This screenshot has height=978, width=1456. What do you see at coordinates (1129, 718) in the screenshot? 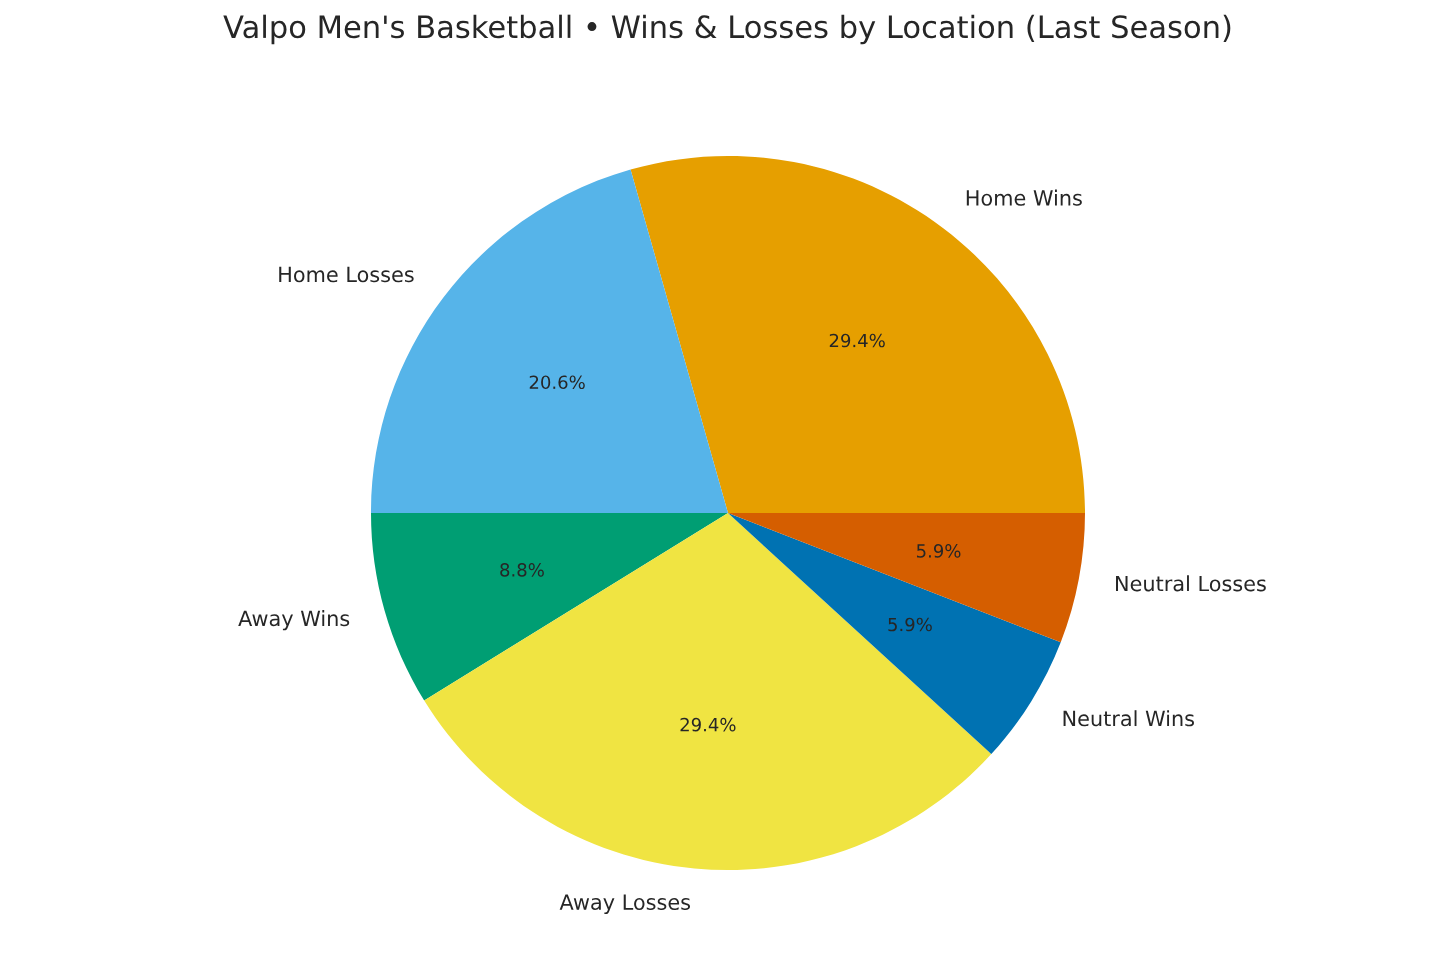
I see `slice-label: Neutral Wins` at bounding box center [1129, 718].